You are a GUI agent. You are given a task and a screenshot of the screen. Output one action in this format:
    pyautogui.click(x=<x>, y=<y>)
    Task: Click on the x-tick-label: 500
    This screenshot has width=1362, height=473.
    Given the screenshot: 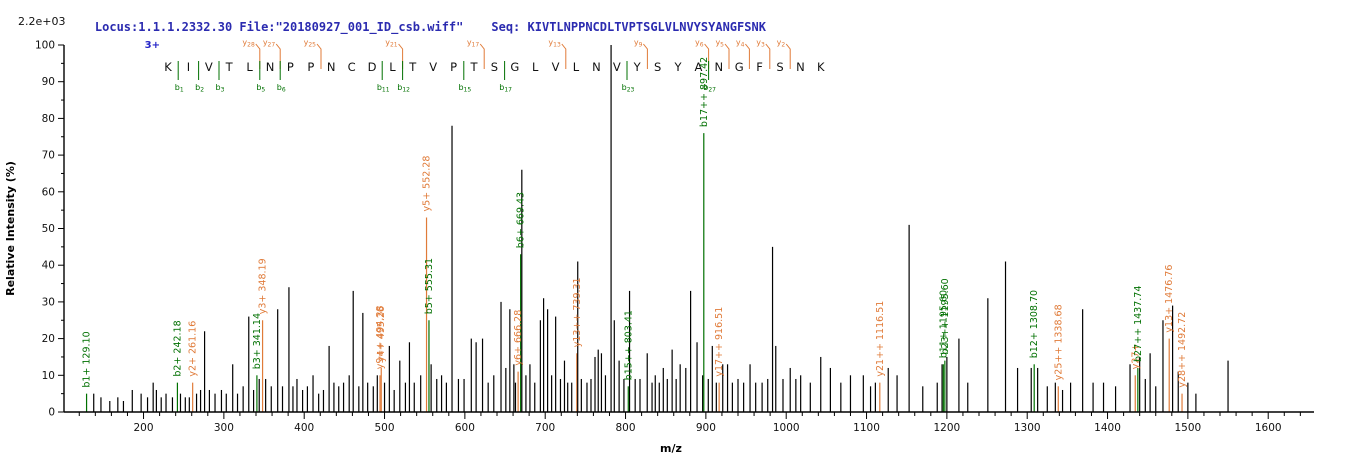 What is the action you would take?
    pyautogui.click(x=385, y=428)
    